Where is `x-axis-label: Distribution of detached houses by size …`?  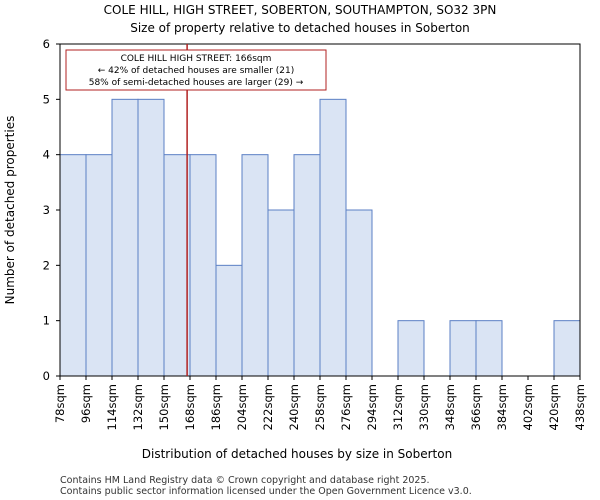
x-axis-label: Distribution of detached houses by size … is located at coordinates (297, 454).